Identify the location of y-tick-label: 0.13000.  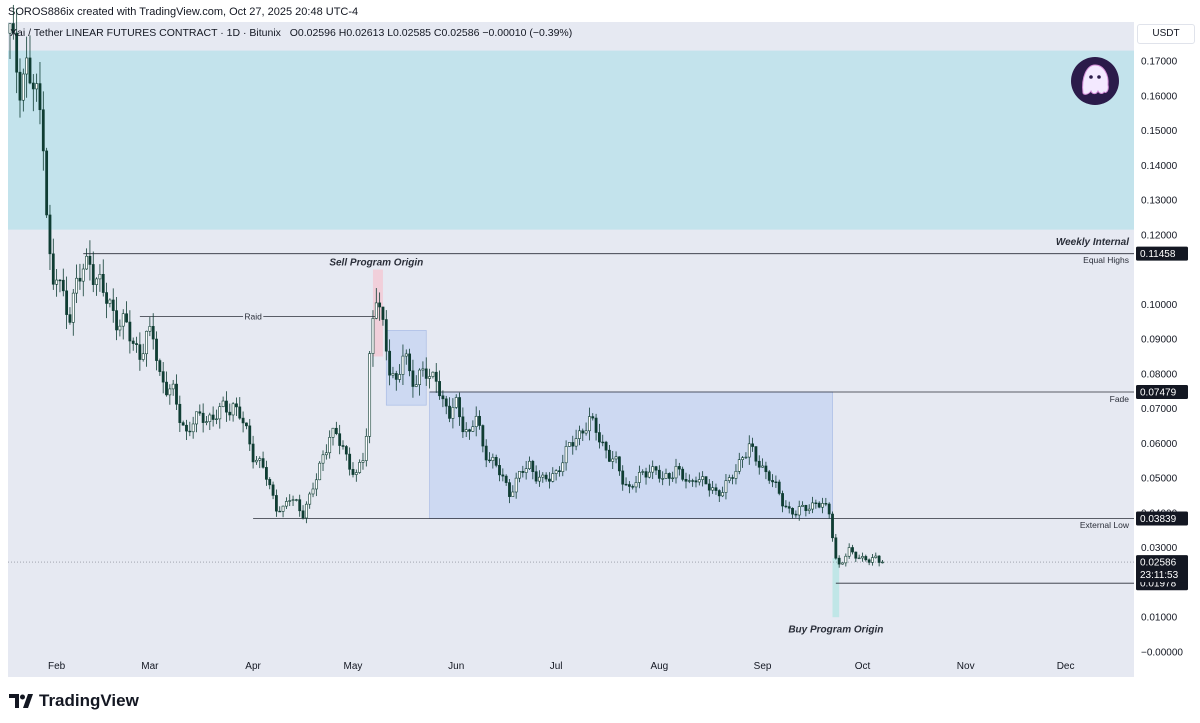
(1159, 201).